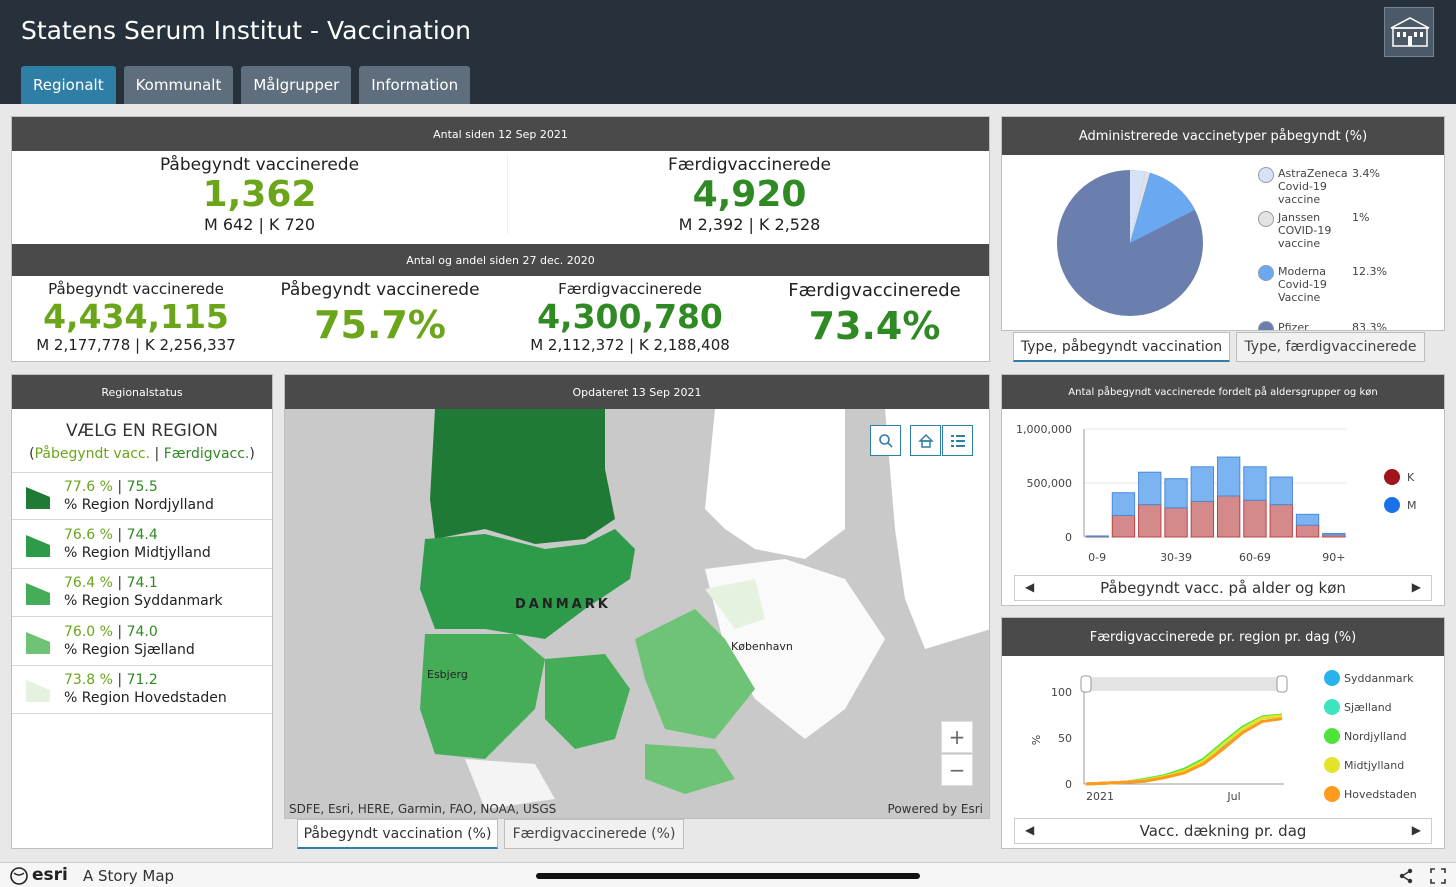  Describe the element at coordinates (447, 674) in the screenshot. I see `city-label-esbjerg: Esbjerg` at that location.